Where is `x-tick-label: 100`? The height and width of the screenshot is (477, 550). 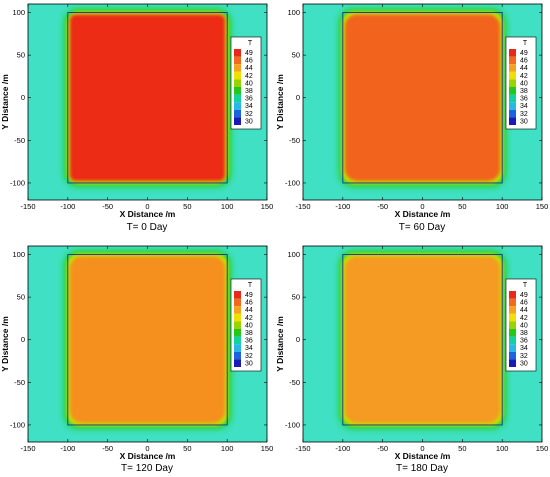 x-tick-label: 100 is located at coordinates (227, 448).